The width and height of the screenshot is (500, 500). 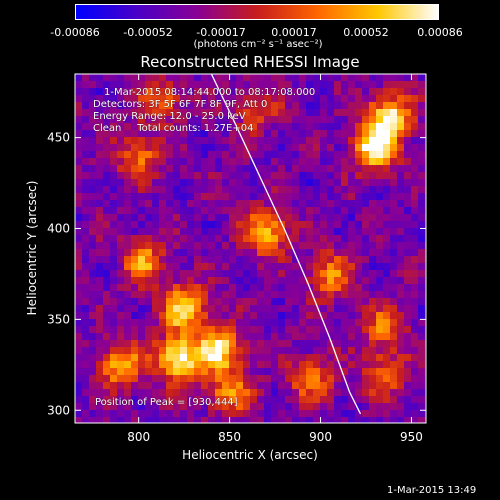 What do you see at coordinates (250, 455) in the screenshot?
I see `x-axis-label: Heliocentric X (arcsec)` at bounding box center [250, 455].